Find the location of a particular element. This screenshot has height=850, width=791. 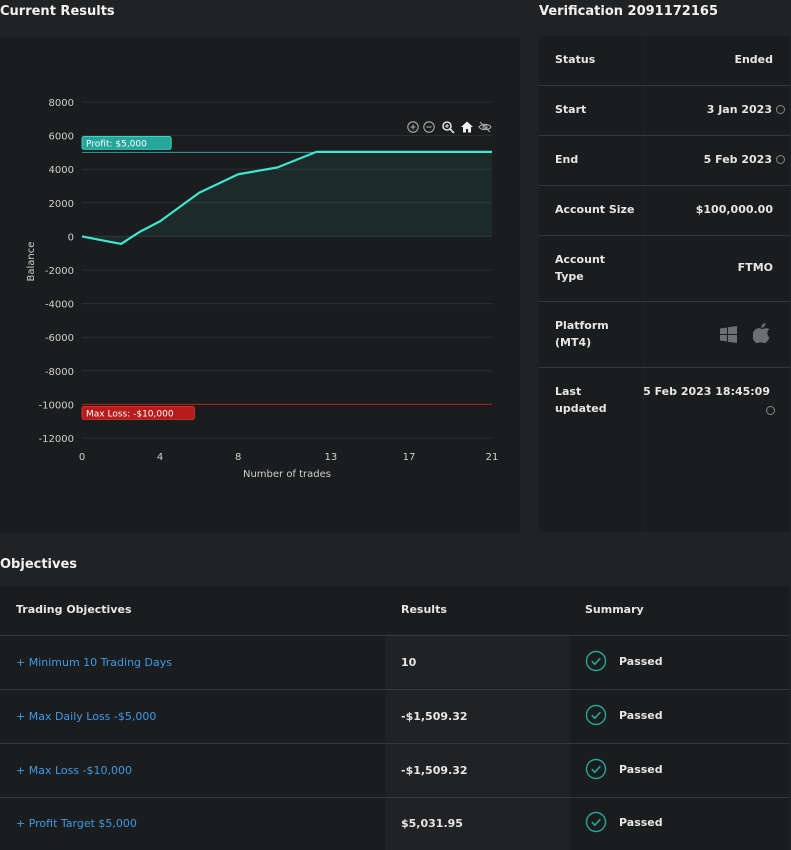

y-tick-label: 4000 is located at coordinates (61, 170).